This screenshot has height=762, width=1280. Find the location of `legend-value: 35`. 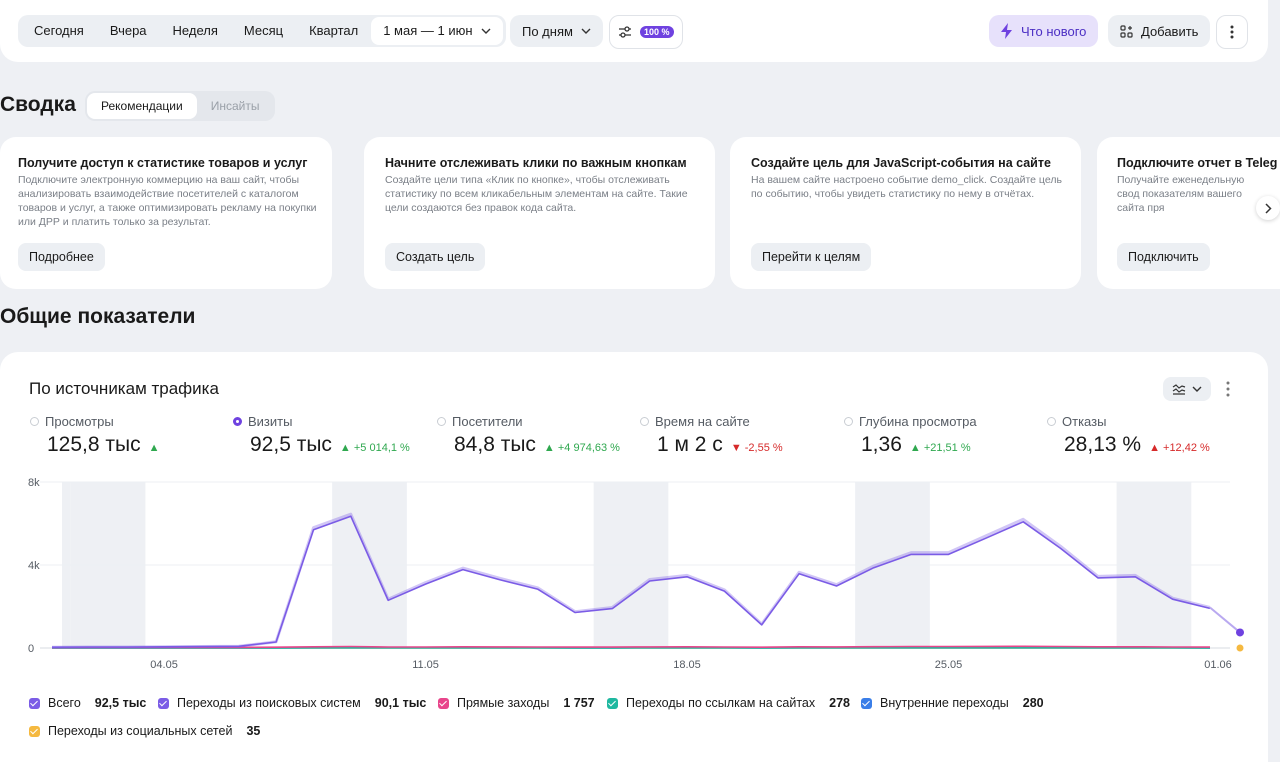

legend-value: 35 is located at coordinates (253, 731).